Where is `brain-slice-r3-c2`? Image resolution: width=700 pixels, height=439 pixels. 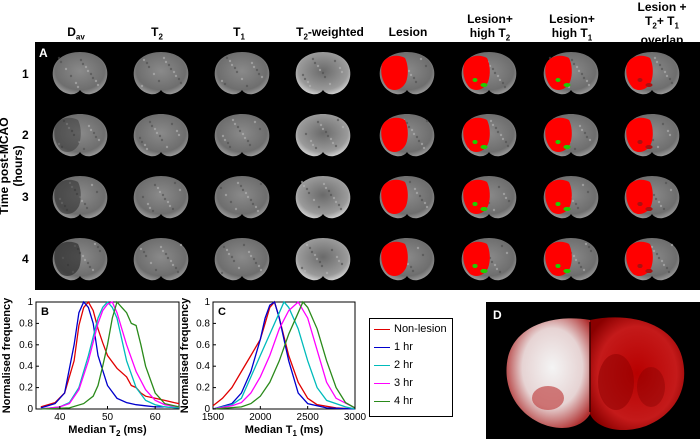
brain-slice-r3-c2 is located at coordinates (161, 197).